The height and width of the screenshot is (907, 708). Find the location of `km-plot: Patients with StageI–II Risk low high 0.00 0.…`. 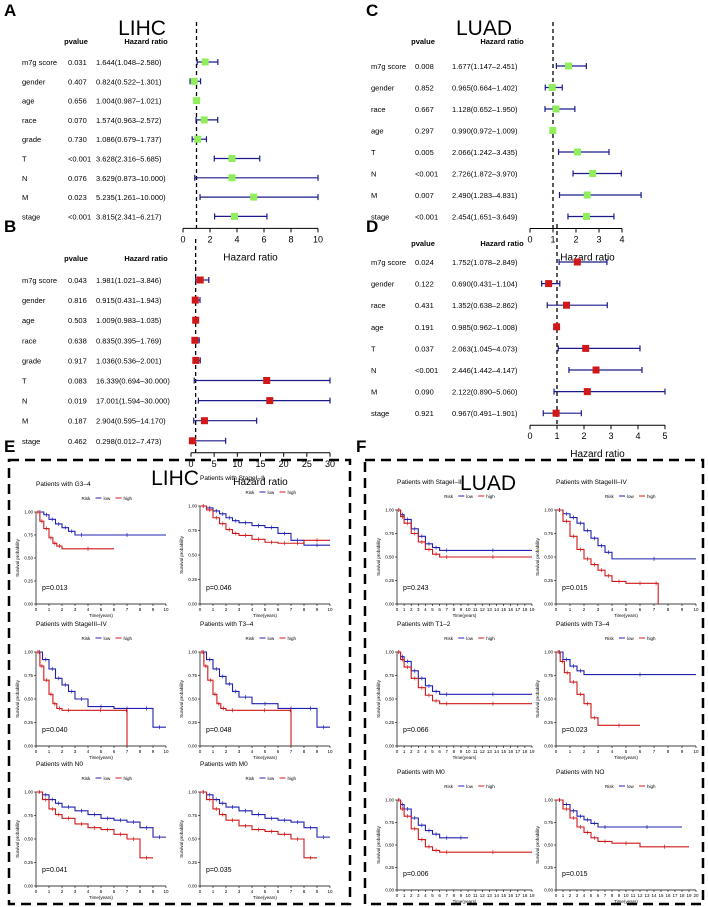

km-plot: Patients with StageI–II Risk low high 0.00 0.… is located at coordinates (455, 548).